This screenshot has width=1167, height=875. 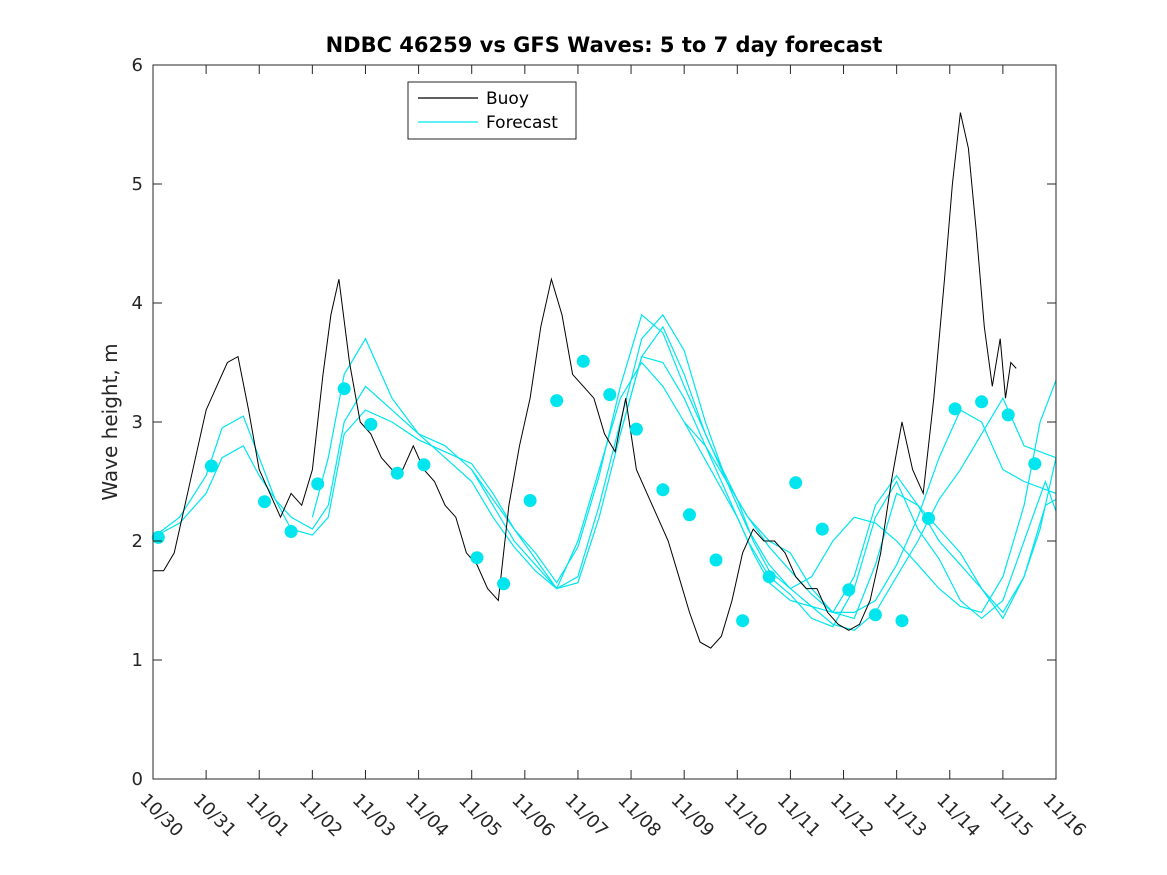 I want to click on y-tick-label: 4, so click(x=137, y=303).